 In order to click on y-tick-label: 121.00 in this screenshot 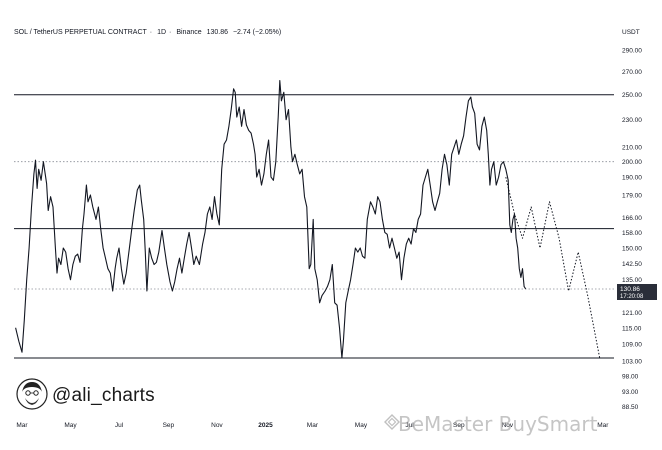, I will do `click(632, 313)`.